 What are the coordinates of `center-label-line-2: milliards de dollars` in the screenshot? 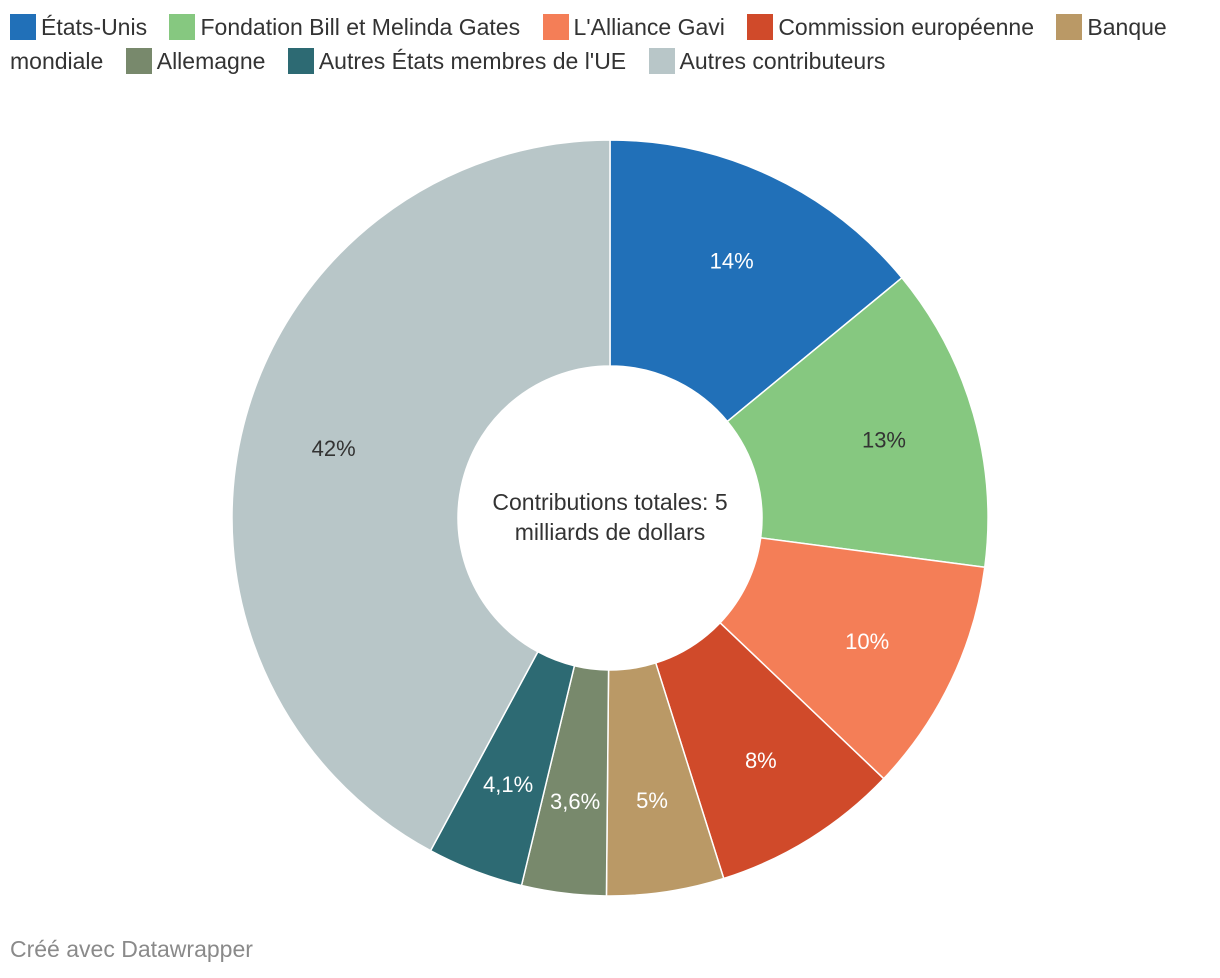 It's located at (610, 532).